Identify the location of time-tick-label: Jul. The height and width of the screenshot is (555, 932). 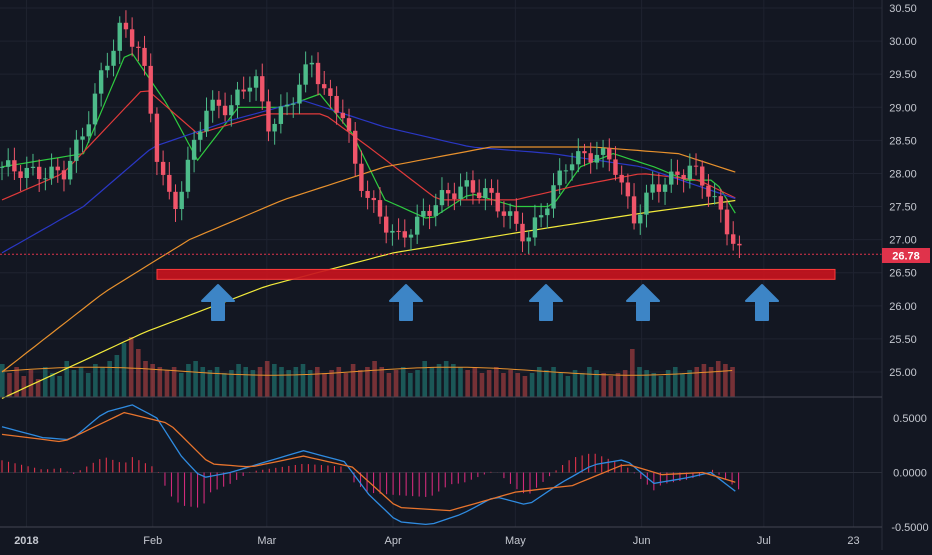
(764, 541).